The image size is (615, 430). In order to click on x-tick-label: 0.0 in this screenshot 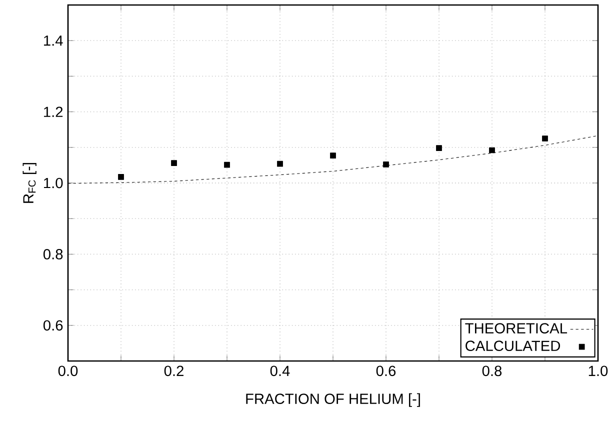, I will do `click(68, 371)`.